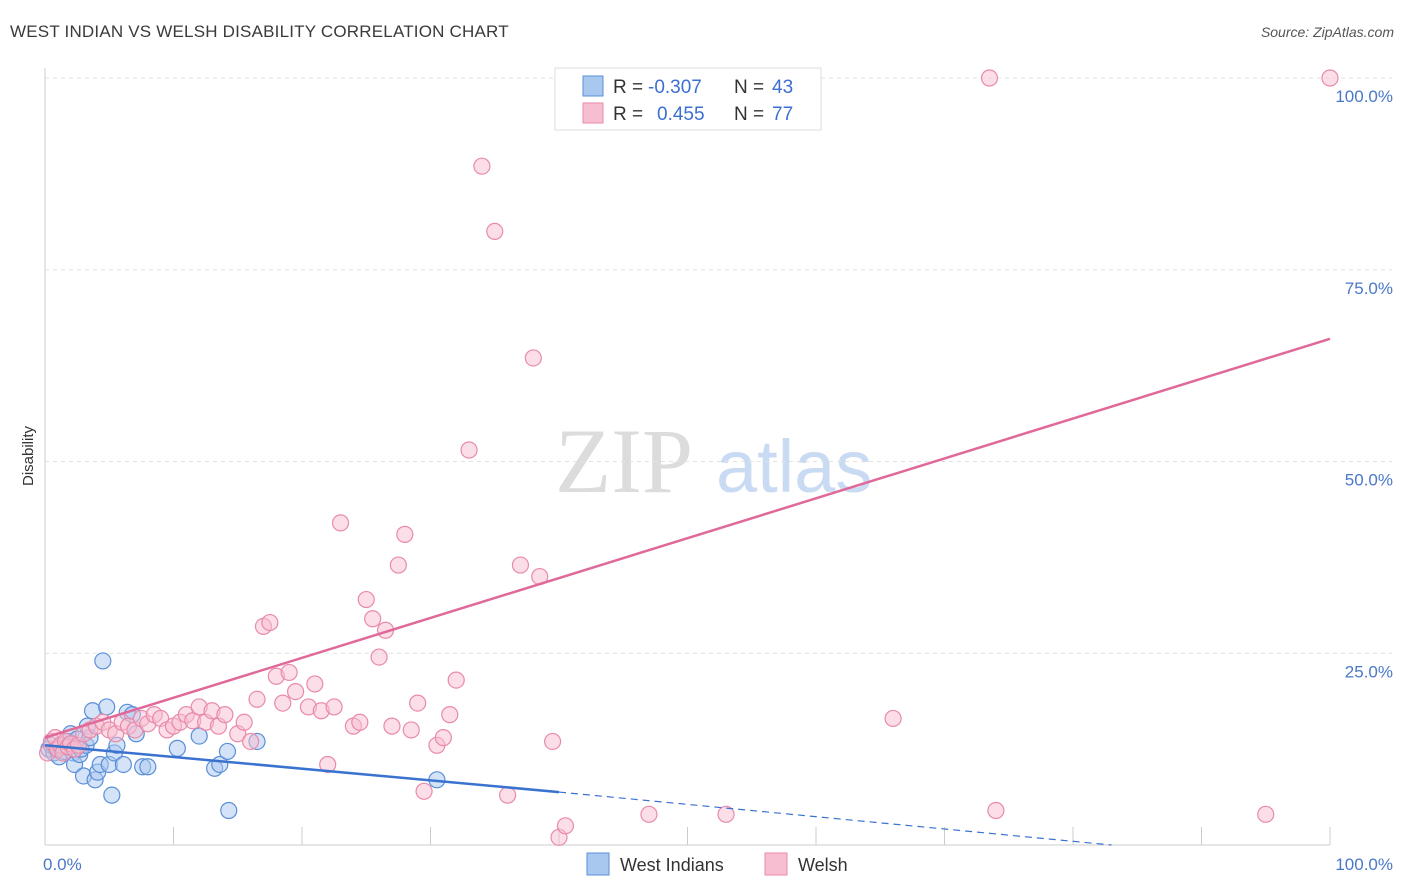  I want to click on legend-swatch-pink, so click(593, 113).